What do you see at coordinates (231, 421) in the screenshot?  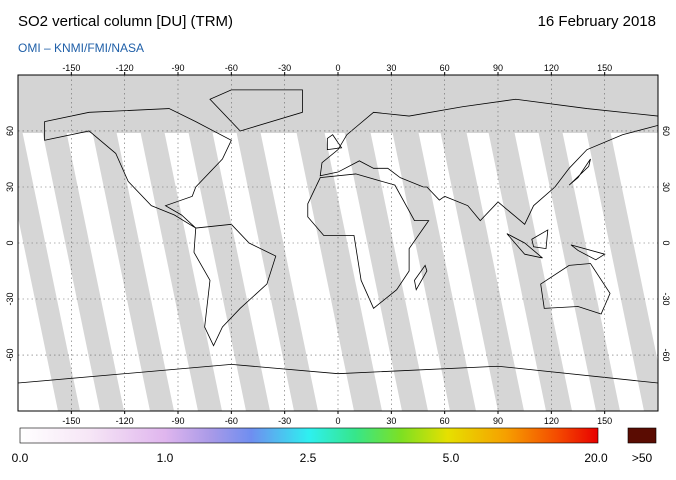 I see `lon-label-bottom: -60` at bounding box center [231, 421].